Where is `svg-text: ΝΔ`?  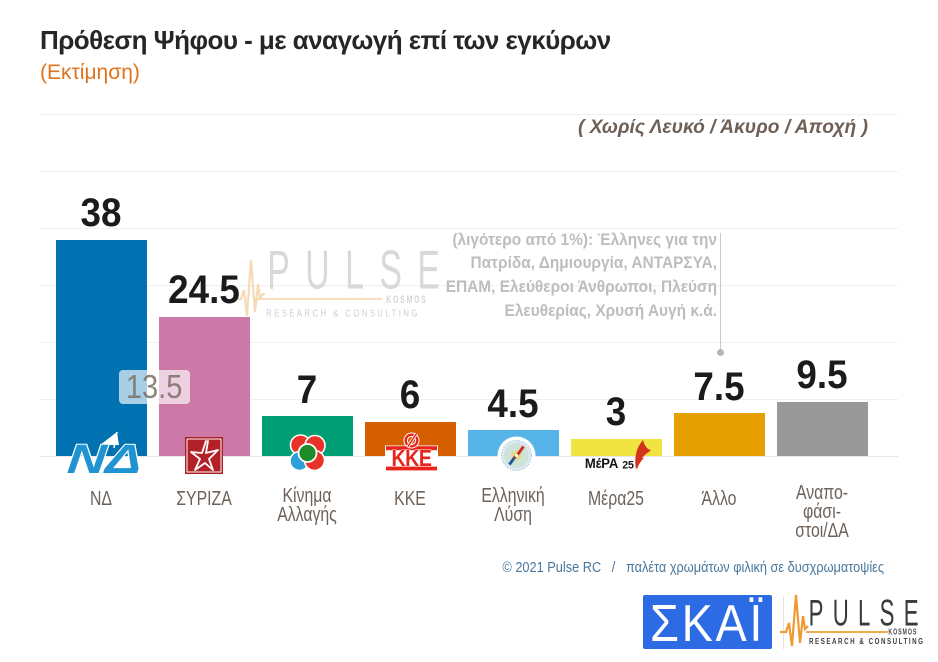
svg-text: ΝΔ is located at coordinates (105, 456).